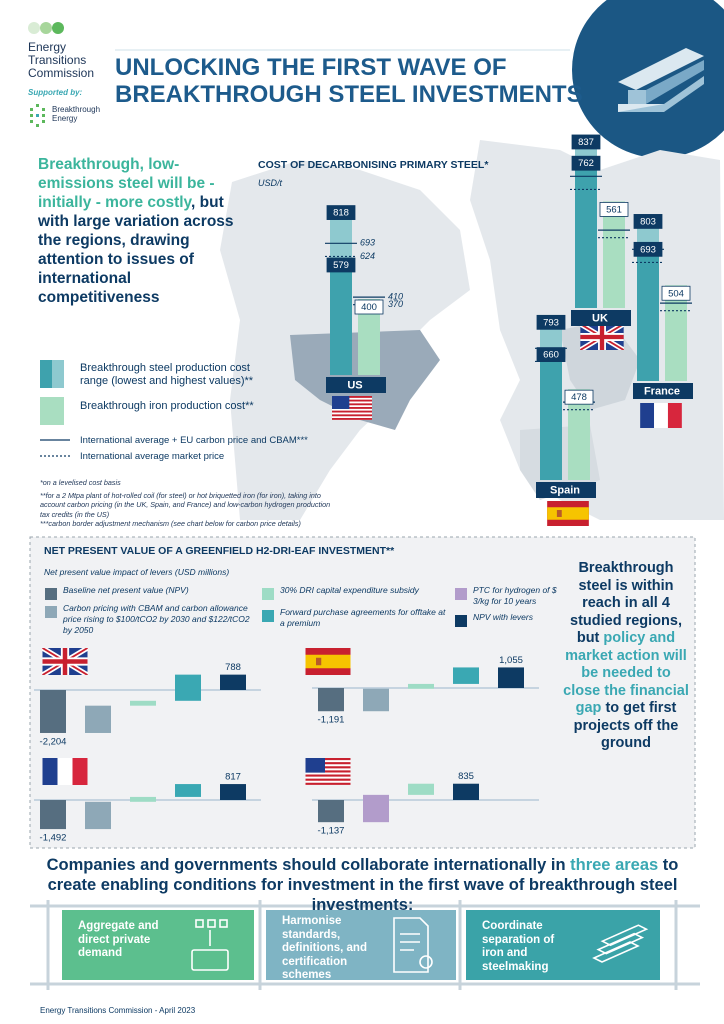 This screenshot has height=1024, width=724. I want to click on pipes, so click(365, 945).